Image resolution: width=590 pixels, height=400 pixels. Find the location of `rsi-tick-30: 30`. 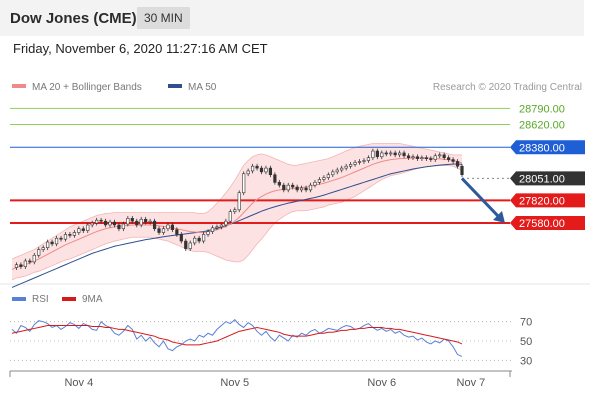

rsi-tick-30: 30 is located at coordinates (526, 361).